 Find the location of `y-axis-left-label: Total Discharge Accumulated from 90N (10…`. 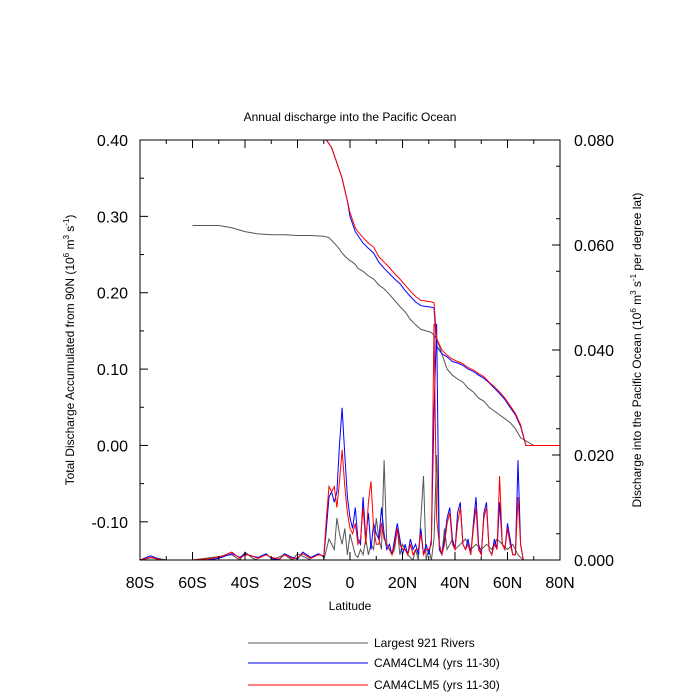

y-axis-left-label: Total Discharge Accumulated from 90N (10… is located at coordinates (69, 350).